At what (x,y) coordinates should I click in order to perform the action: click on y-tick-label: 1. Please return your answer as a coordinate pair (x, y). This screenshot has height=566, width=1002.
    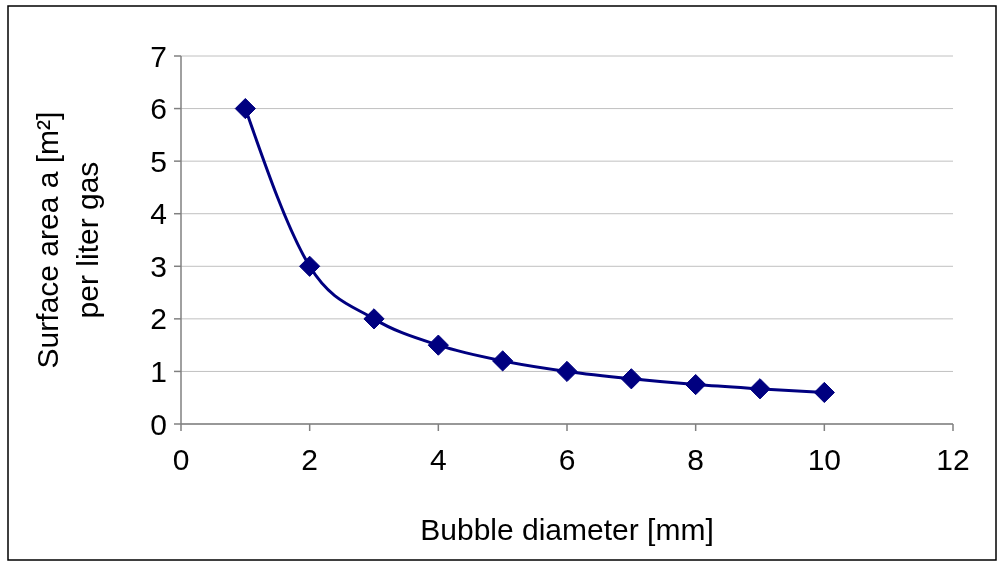
    Looking at the image, I should click on (158, 371).